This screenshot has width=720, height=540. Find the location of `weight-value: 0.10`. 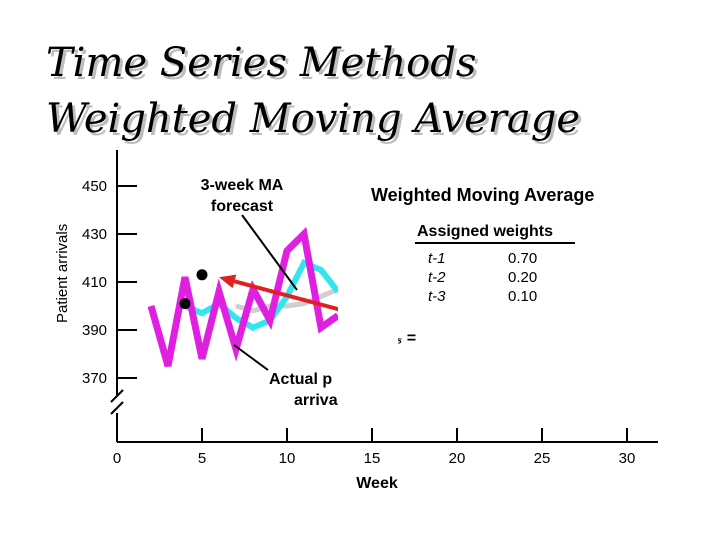

weight-value: 0.10 is located at coordinates (522, 296).